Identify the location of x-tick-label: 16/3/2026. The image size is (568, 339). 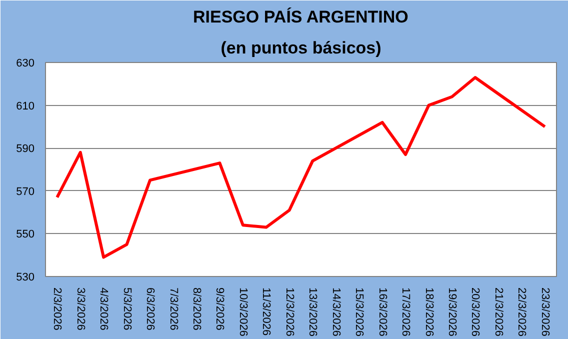
(382, 312).